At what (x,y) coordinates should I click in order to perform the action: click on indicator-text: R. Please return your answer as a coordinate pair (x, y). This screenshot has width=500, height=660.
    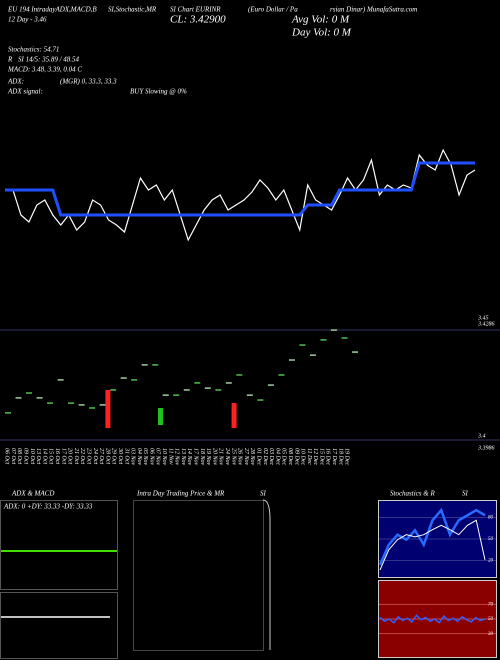
    Looking at the image, I should click on (10, 60).